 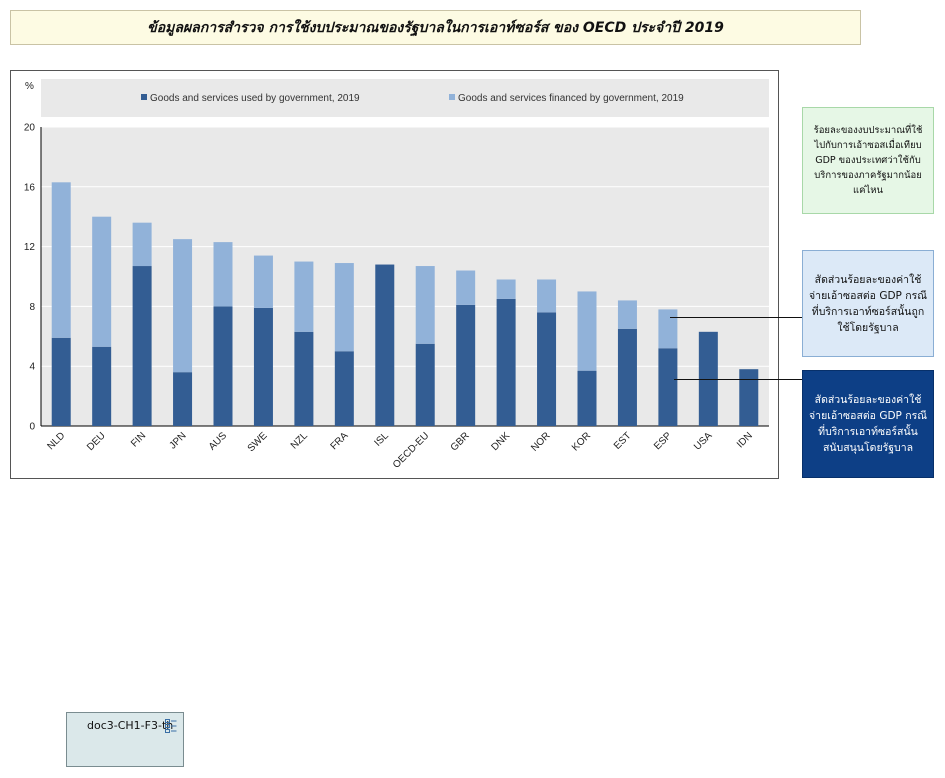 What do you see at coordinates (340, 441) in the screenshot?
I see `x-tick-label: FRA` at bounding box center [340, 441].